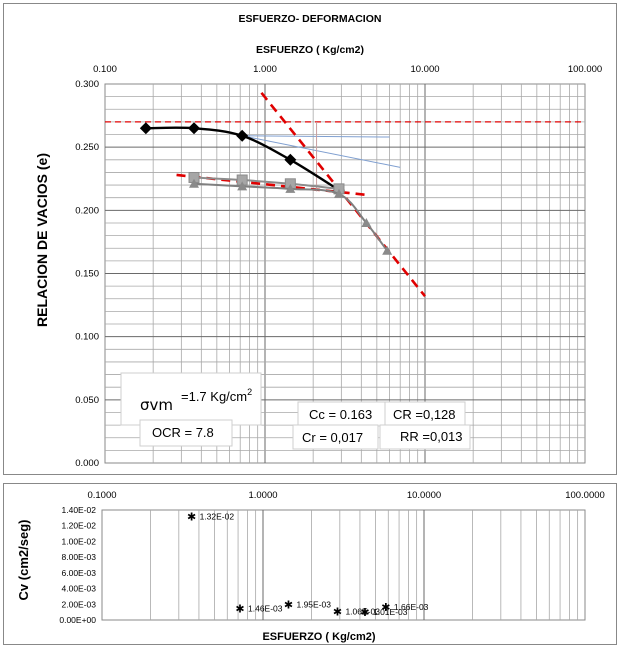 The width and height of the screenshot is (621, 647). Describe the element at coordinates (266, 183) in the screenshot. I see `series-line-reload` at that location.